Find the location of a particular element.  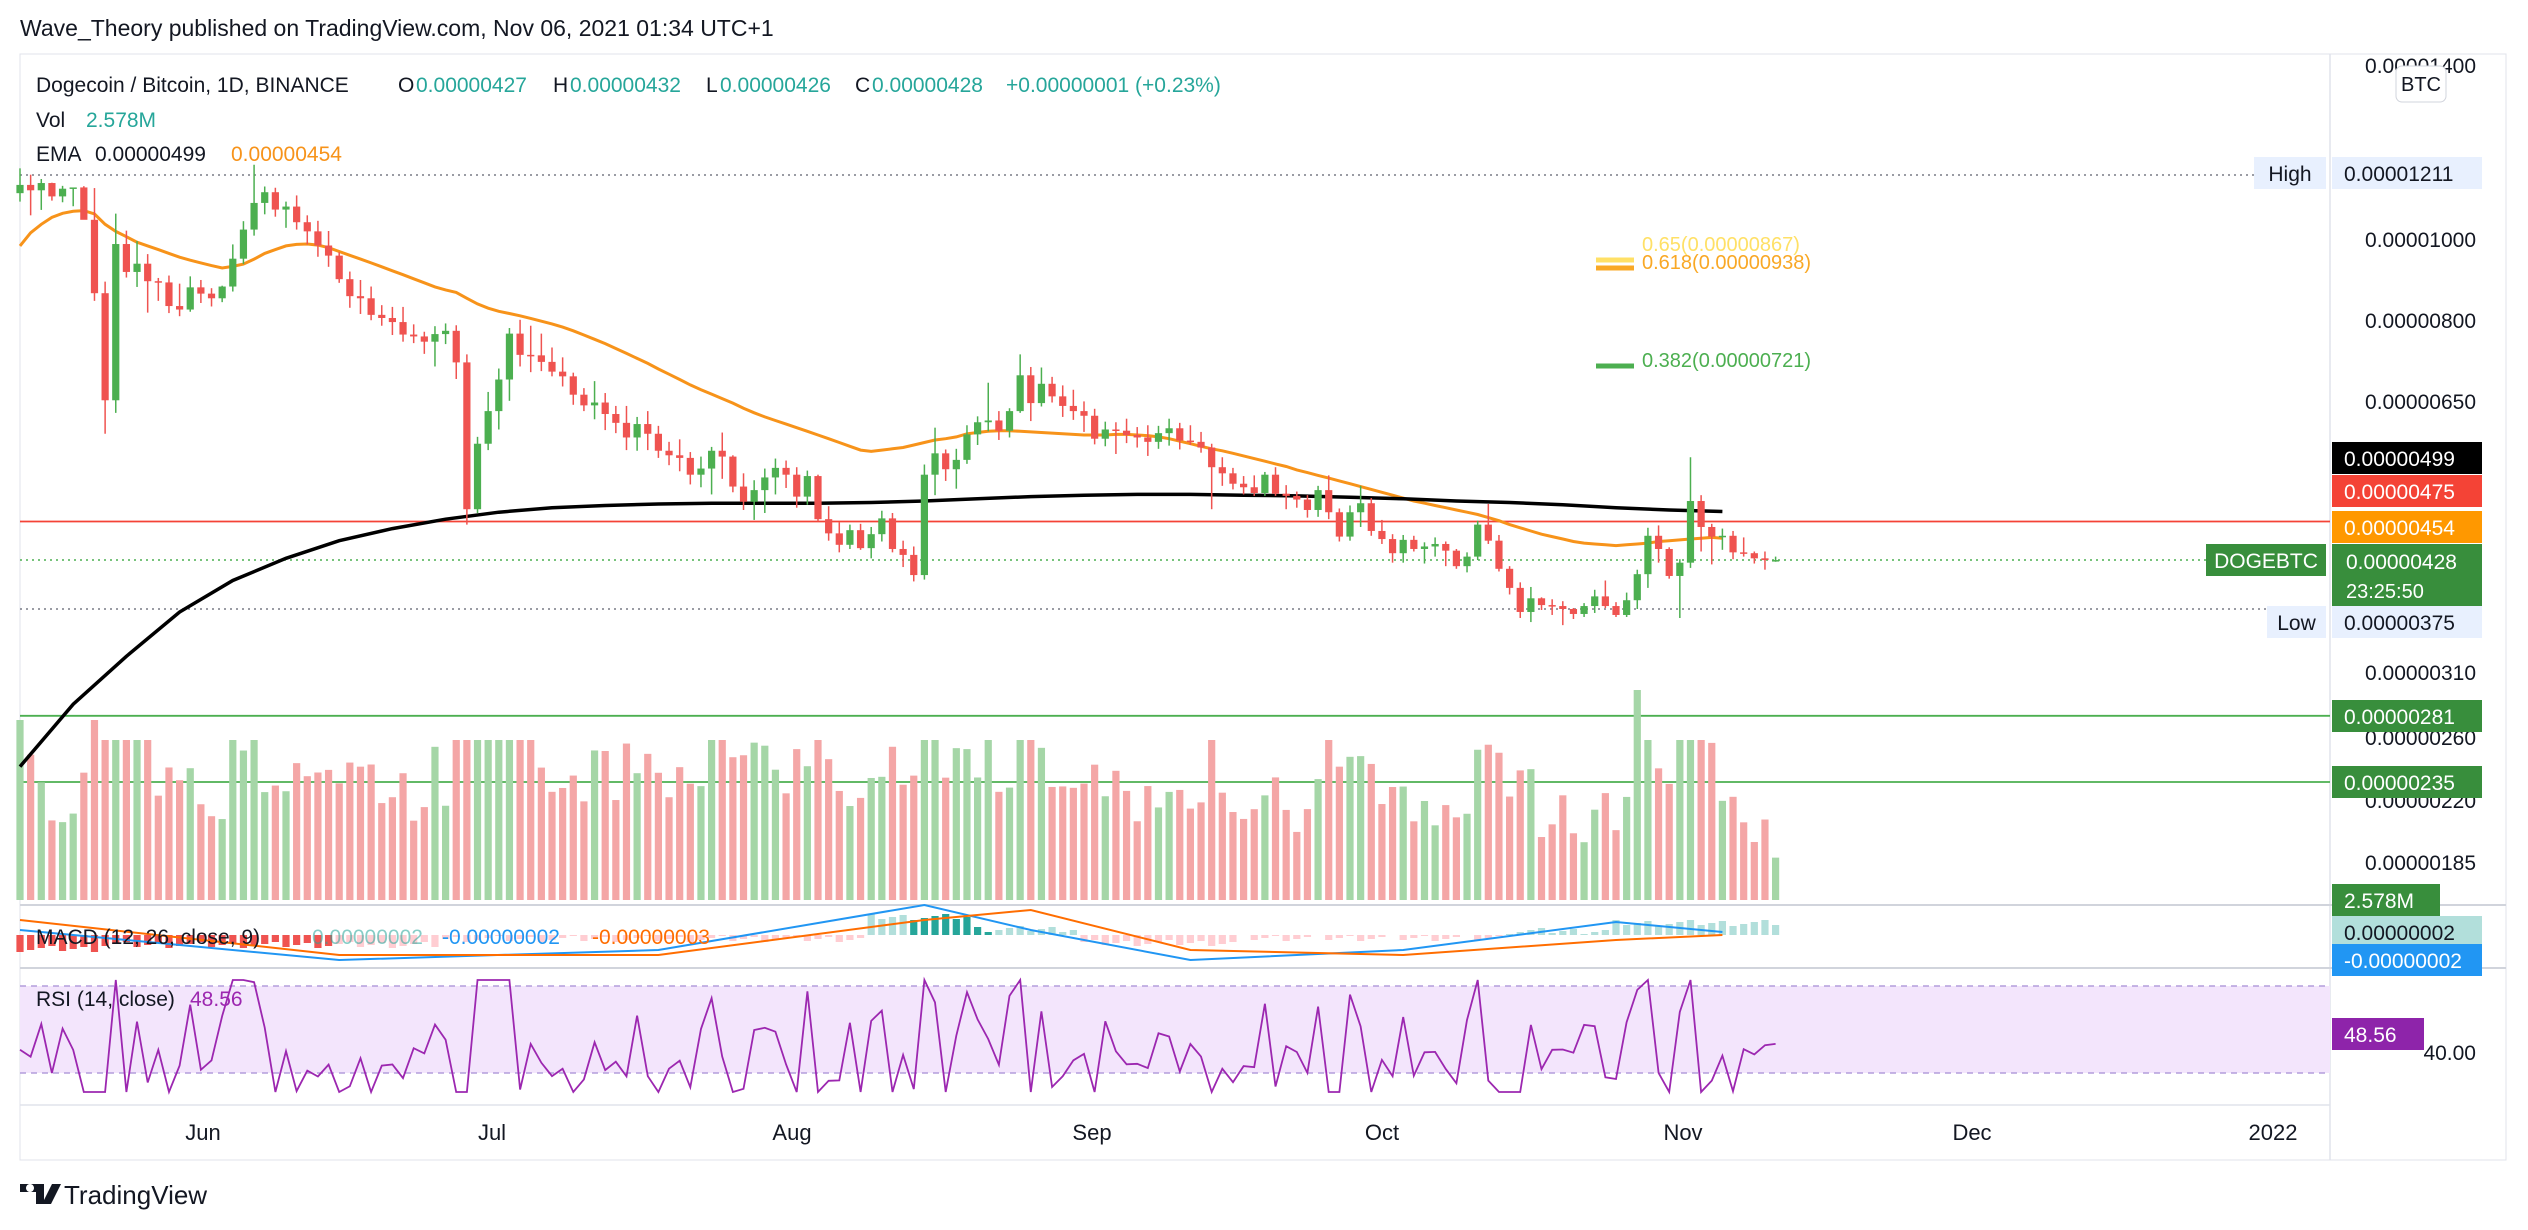

currency-badge-box is located at coordinates (2421, 84).